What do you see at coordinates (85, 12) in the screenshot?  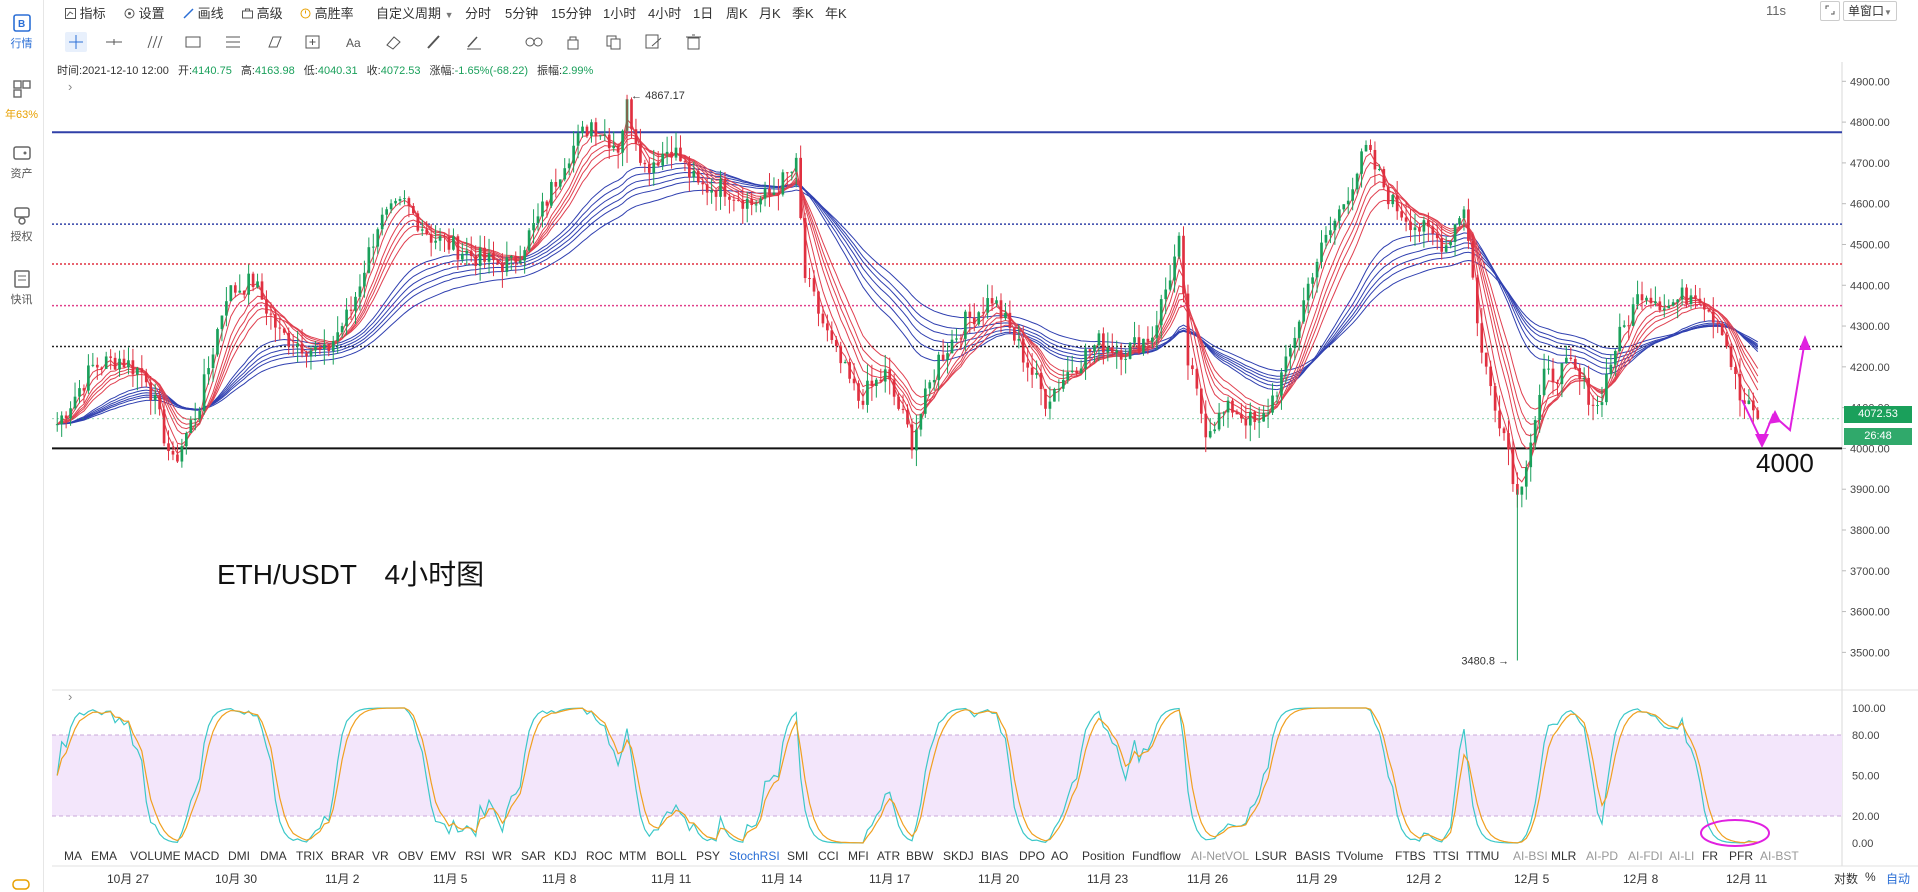 I see `indicator-button: 指标` at bounding box center [85, 12].